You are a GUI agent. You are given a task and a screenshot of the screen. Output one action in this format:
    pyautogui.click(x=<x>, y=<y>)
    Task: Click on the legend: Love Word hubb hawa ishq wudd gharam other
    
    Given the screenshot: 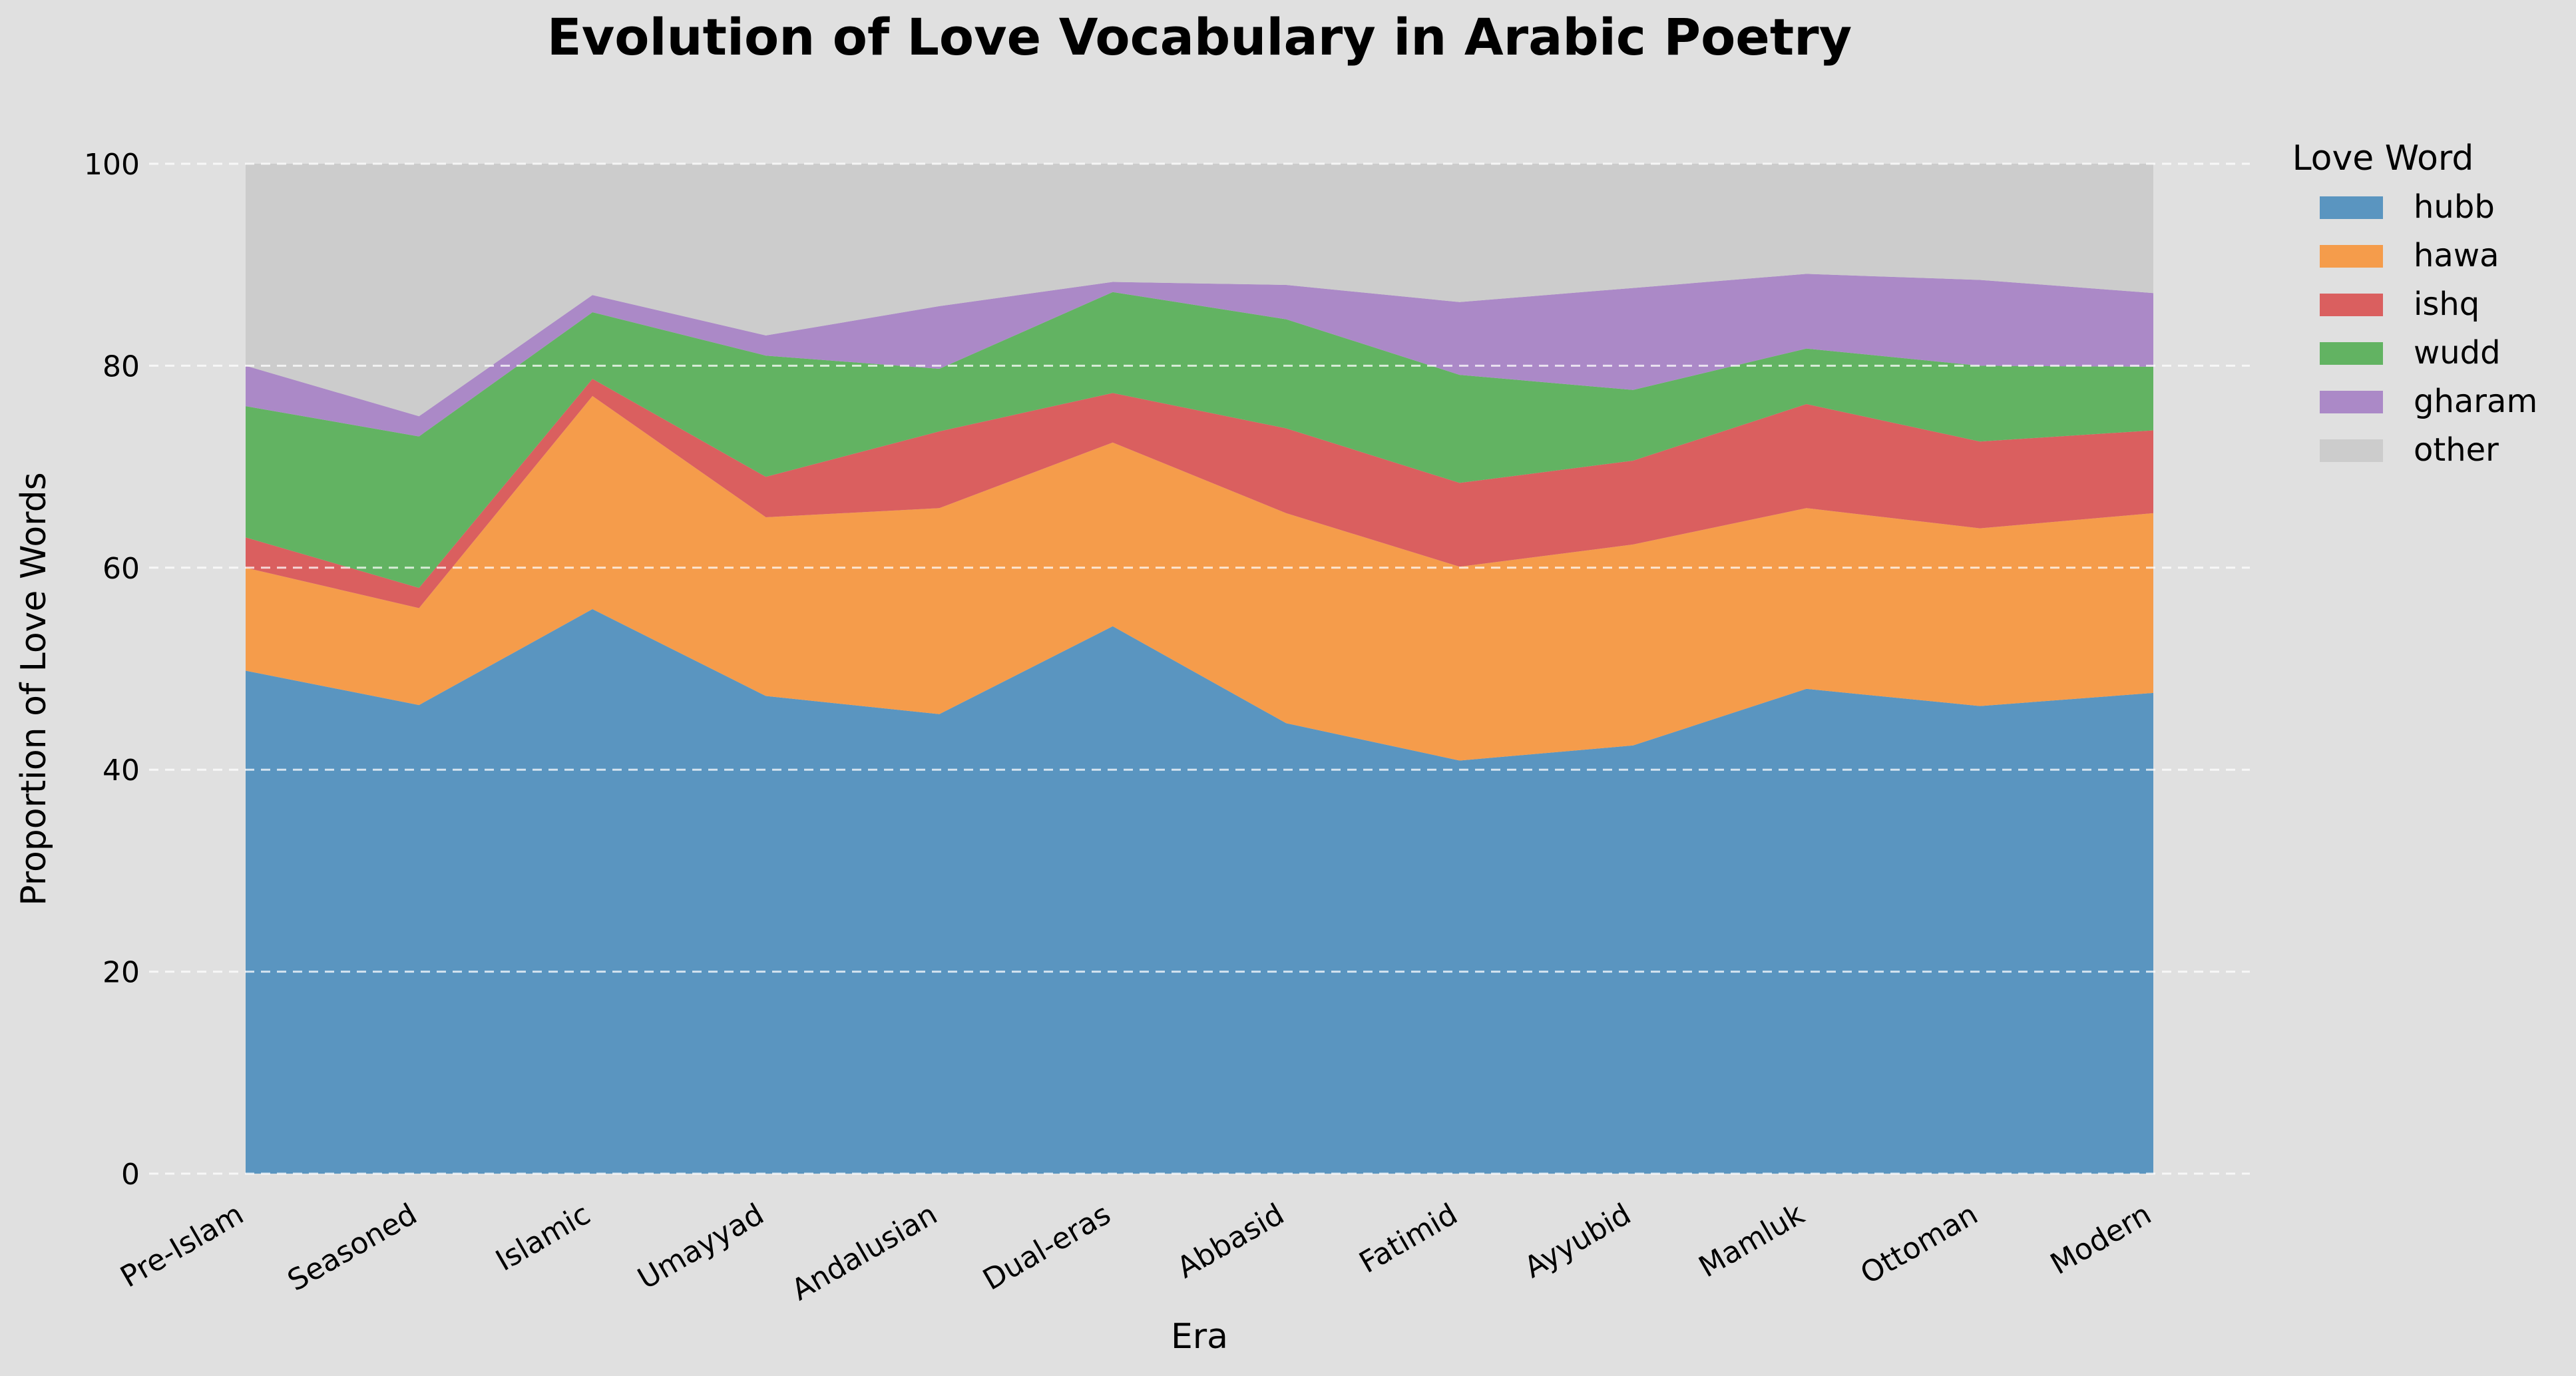 What is the action you would take?
    pyautogui.click(x=2415, y=303)
    